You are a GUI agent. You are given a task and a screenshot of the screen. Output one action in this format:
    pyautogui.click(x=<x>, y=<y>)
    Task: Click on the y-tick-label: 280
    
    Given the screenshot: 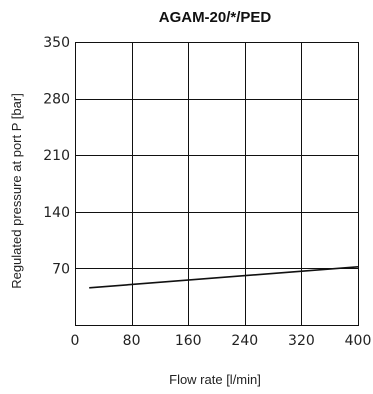 What is the action you would take?
    pyautogui.click(x=56, y=100)
    